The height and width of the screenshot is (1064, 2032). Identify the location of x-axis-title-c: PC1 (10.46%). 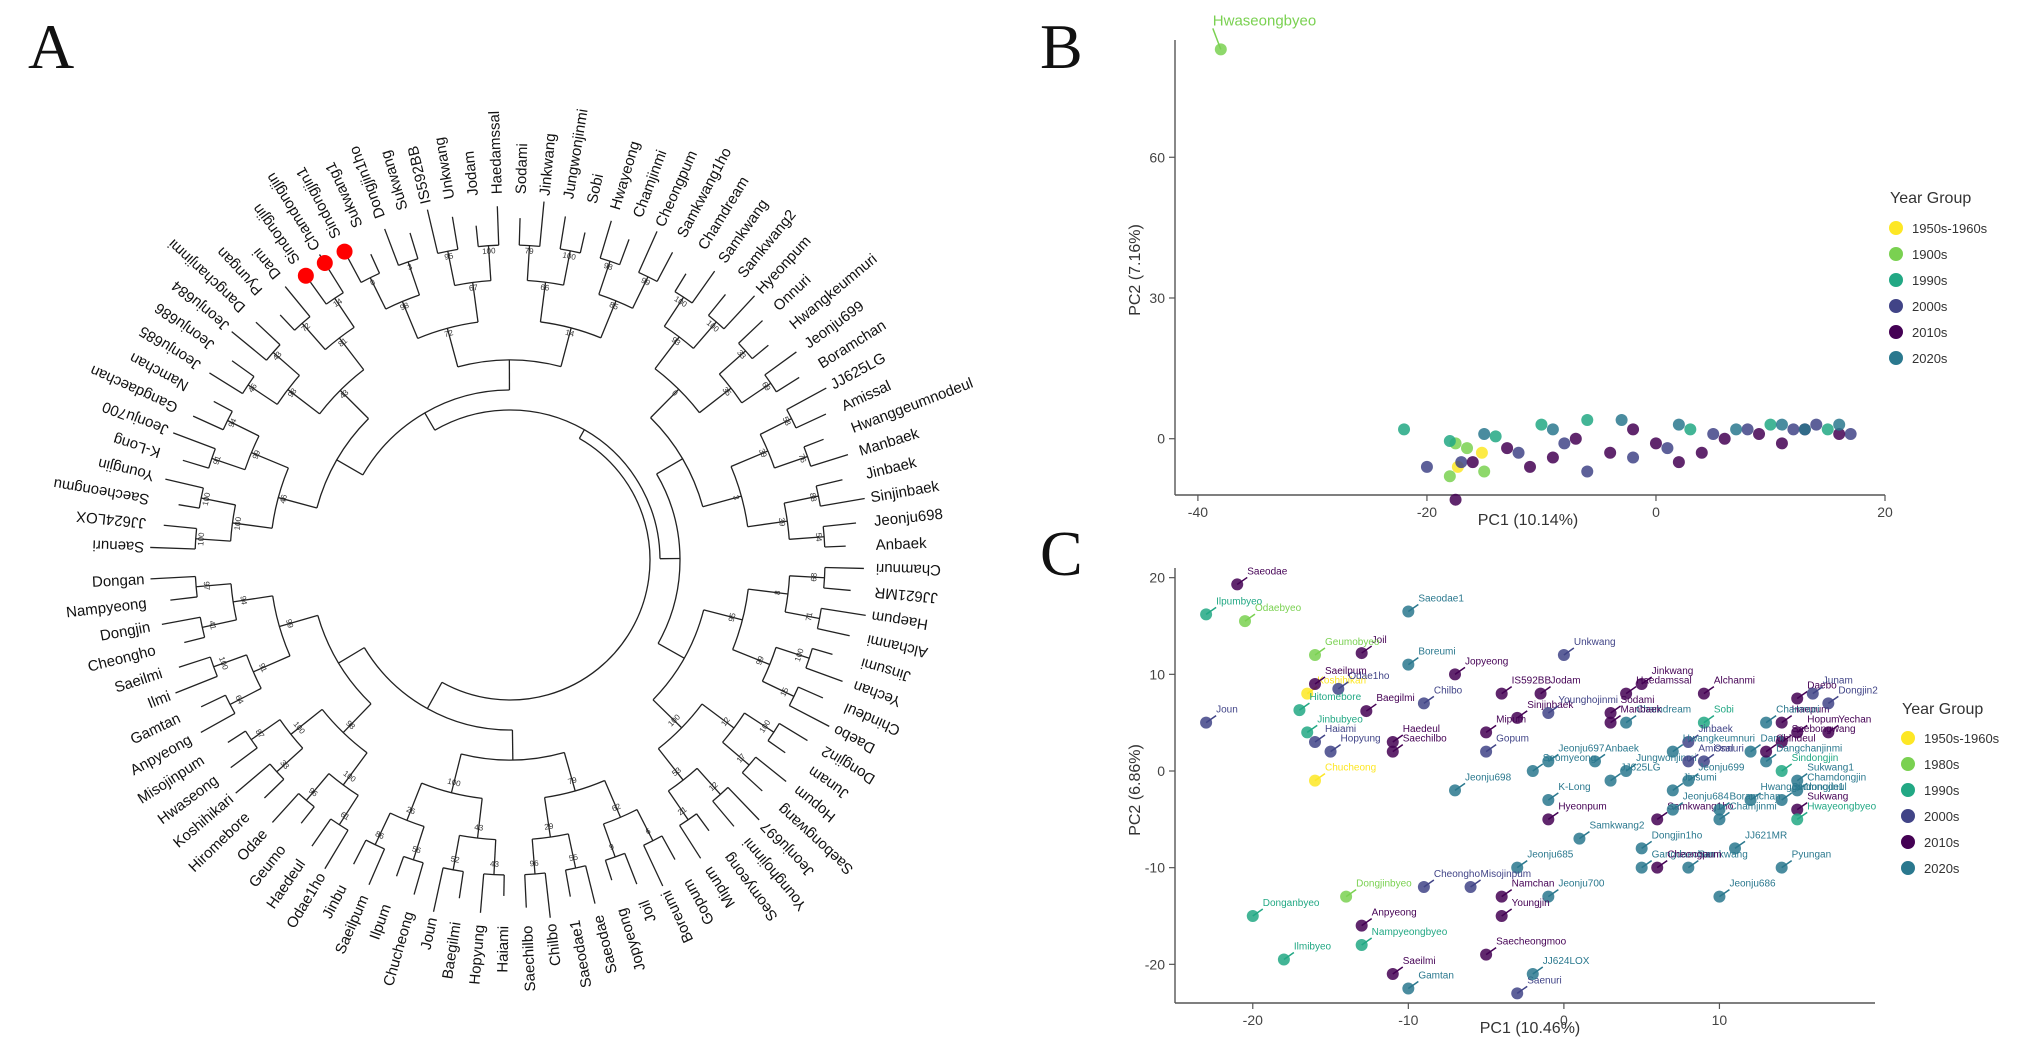
(1530, 1028).